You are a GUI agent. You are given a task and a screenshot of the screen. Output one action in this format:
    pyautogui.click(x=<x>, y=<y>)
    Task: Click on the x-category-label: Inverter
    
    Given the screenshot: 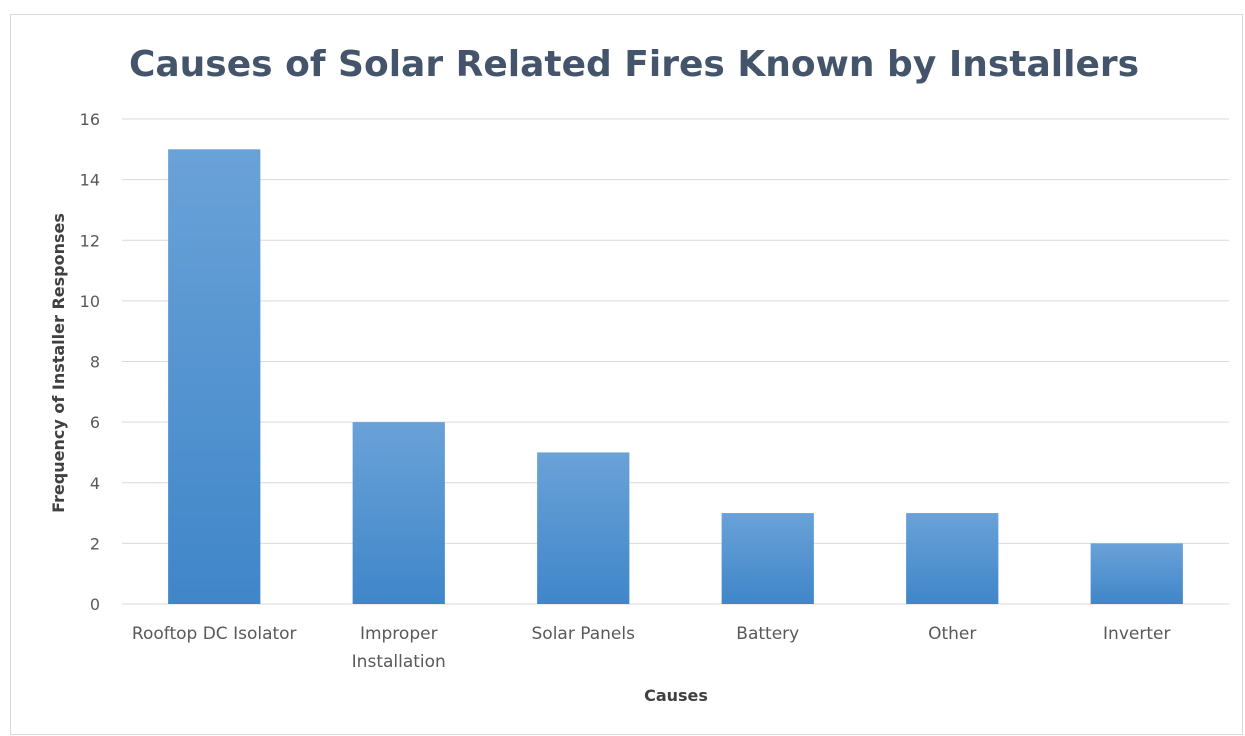 What is the action you would take?
    pyautogui.click(x=1136, y=634)
    